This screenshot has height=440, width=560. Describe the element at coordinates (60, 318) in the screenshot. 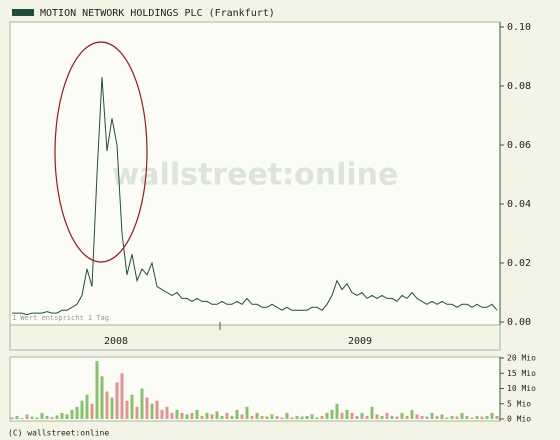

I see `scale-note: 1 Wert entspricht 1 Tag` at that location.